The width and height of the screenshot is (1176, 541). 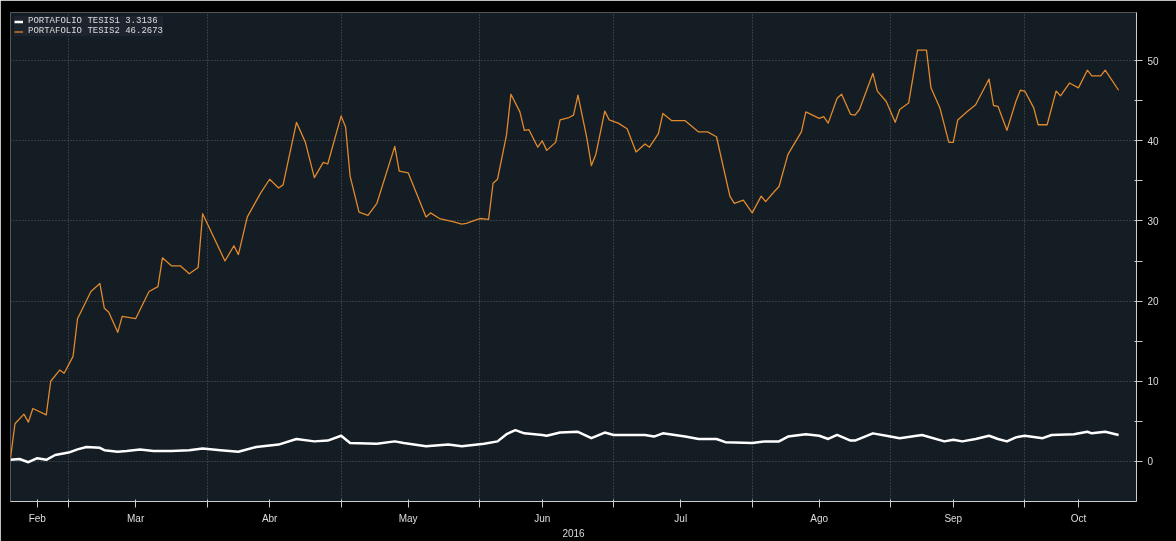 What do you see at coordinates (565, 446) in the screenshot?
I see `line-series` at bounding box center [565, 446].